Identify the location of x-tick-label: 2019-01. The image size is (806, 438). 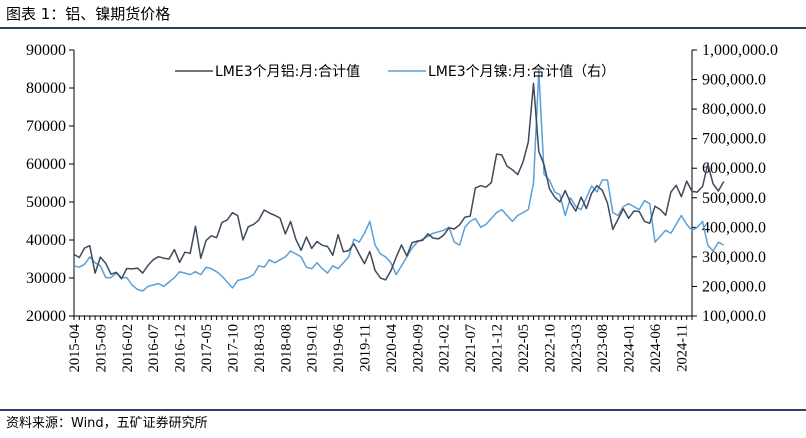
(313, 348).